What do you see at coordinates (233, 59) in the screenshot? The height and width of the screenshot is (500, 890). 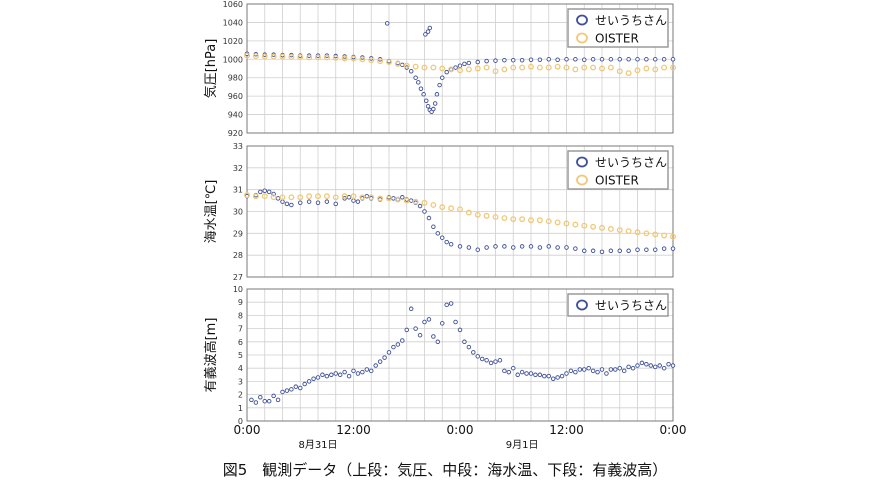 I see `y-tick-label: 1000` at bounding box center [233, 59].